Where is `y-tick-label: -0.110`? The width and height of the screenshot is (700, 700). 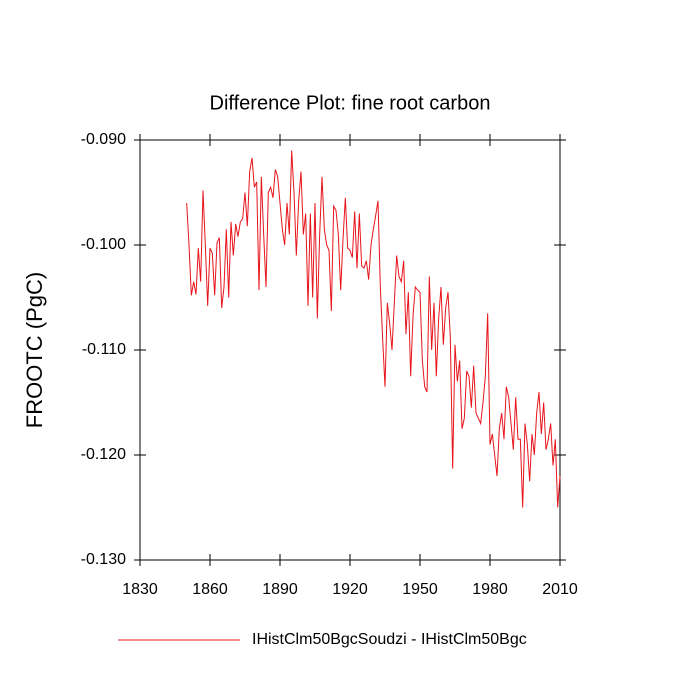
y-tick-label: -0.110 is located at coordinates (104, 349).